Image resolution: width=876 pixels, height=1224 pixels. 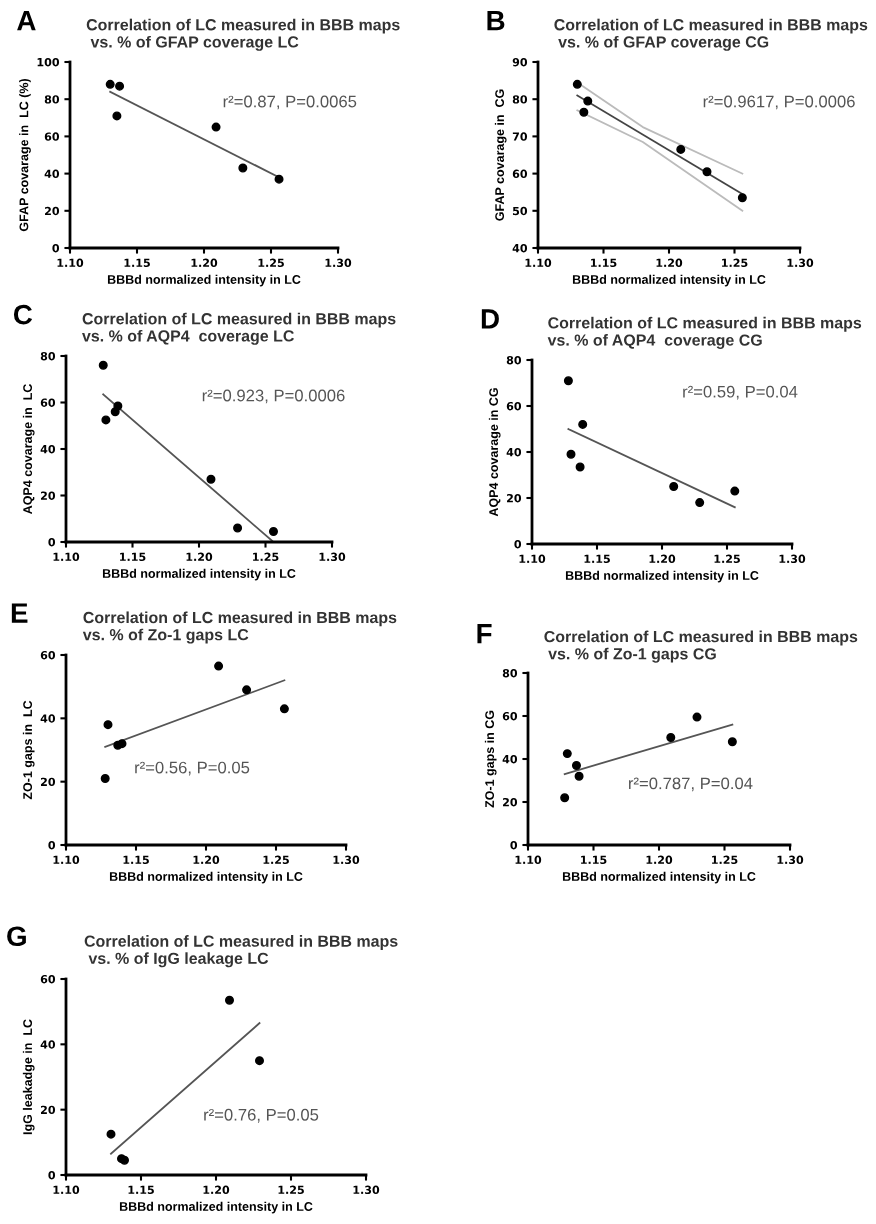 What do you see at coordinates (25, 155) in the screenshot?
I see `y-axis-title: GFAP covarage in LC (%)` at bounding box center [25, 155].